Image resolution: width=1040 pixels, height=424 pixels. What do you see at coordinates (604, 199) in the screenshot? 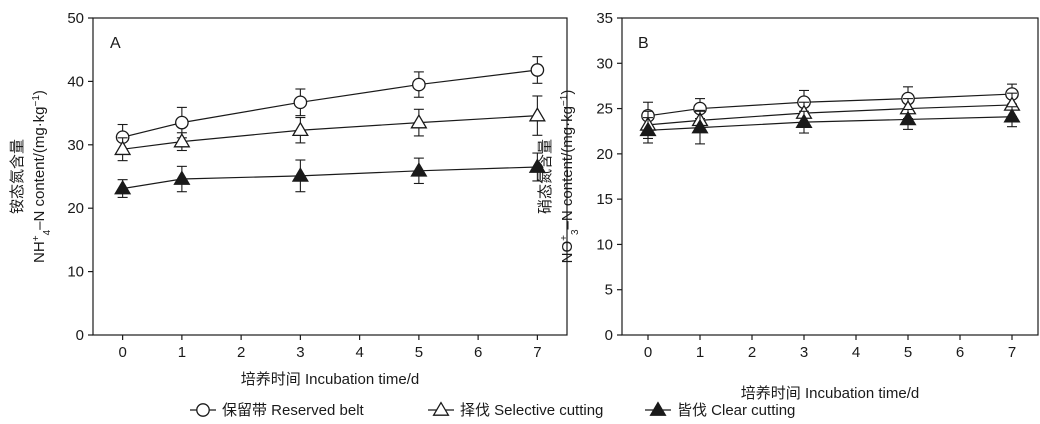
I see `y-tick-label: 15` at bounding box center [604, 199].